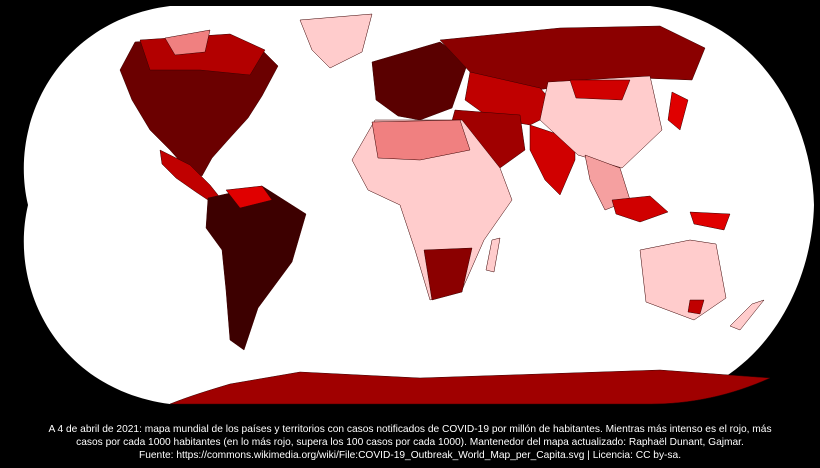 The width and height of the screenshot is (820, 468). Describe the element at coordinates (683, 280) in the screenshot. I see `australia` at that location.